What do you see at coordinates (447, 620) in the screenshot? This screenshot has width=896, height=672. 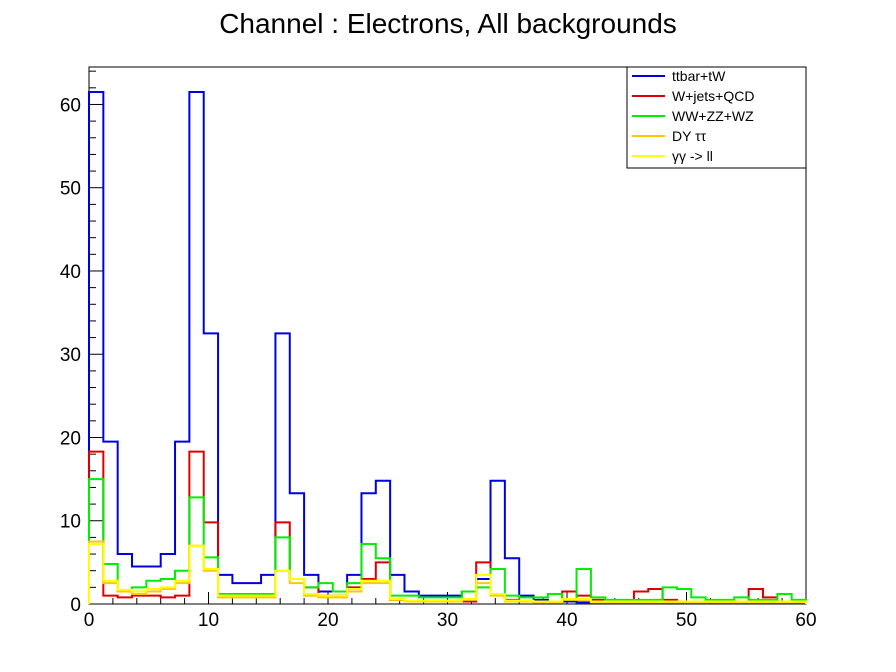 I see `x-tick-label: 30` at bounding box center [447, 620].